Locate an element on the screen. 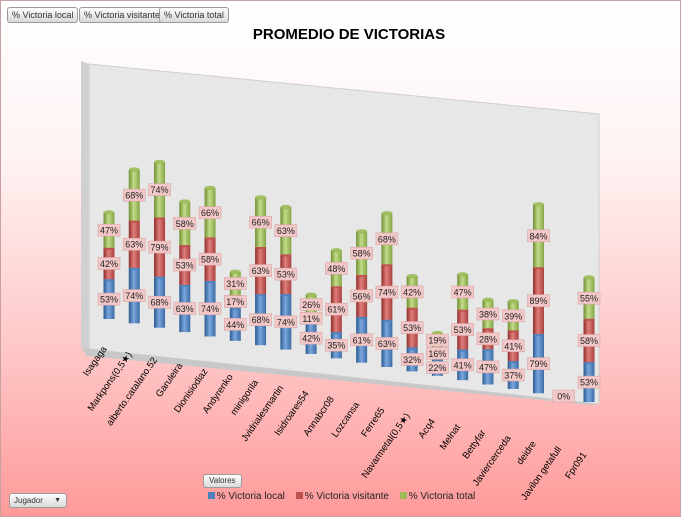  data-label-text: 0% is located at coordinates (563, 397).